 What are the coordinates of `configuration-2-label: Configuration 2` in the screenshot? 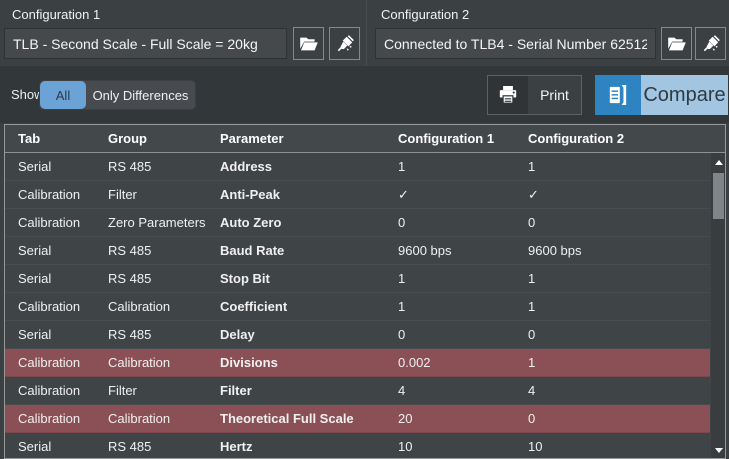 It's located at (425, 14).